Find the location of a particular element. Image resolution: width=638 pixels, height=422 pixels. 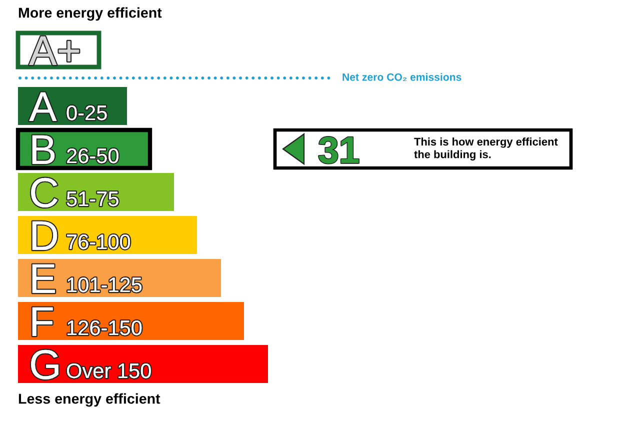

text: Net zero CO₂ emissions is located at coordinates (402, 77).